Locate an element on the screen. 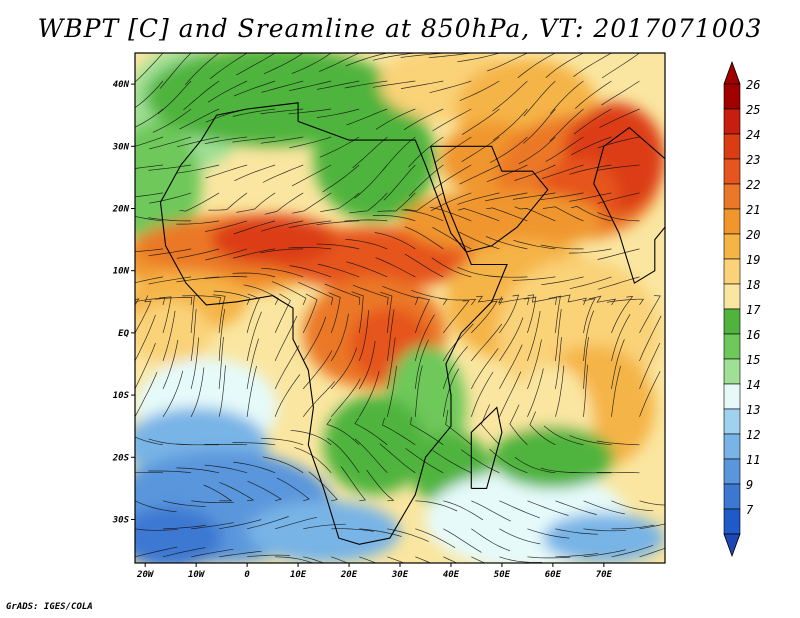 The width and height of the screenshot is (800, 618). colorbar-bottom-arrow is located at coordinates (732, 545).